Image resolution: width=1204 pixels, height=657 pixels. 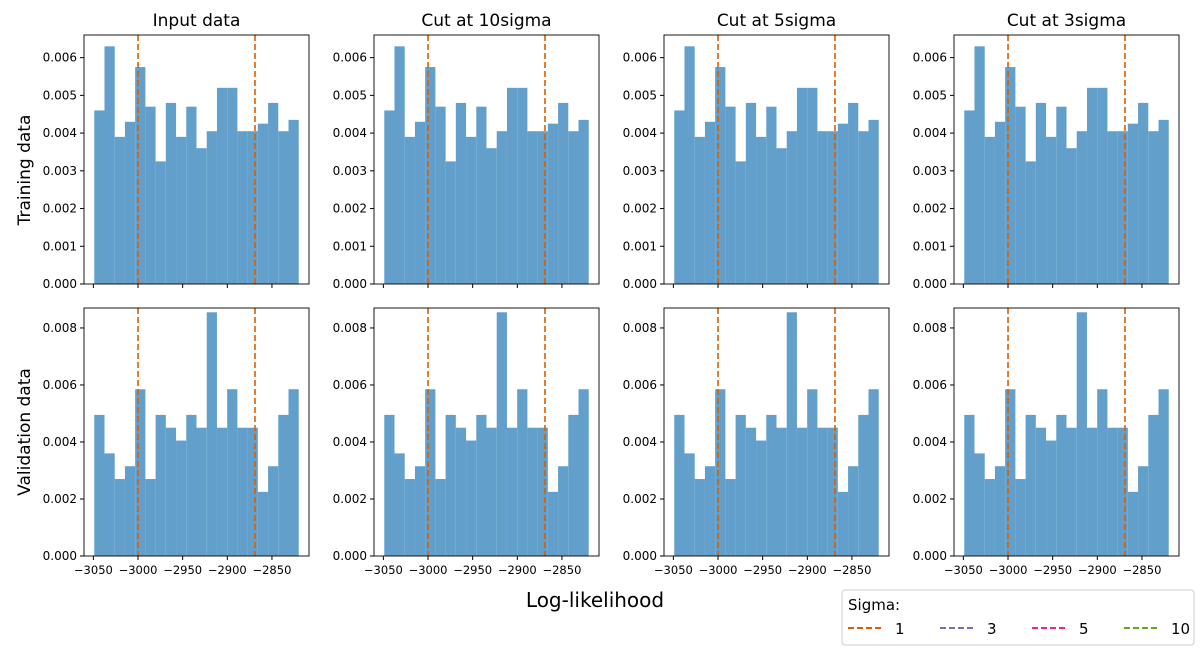 I want to click on x-tick-label: −3000, so click(x=428, y=570).